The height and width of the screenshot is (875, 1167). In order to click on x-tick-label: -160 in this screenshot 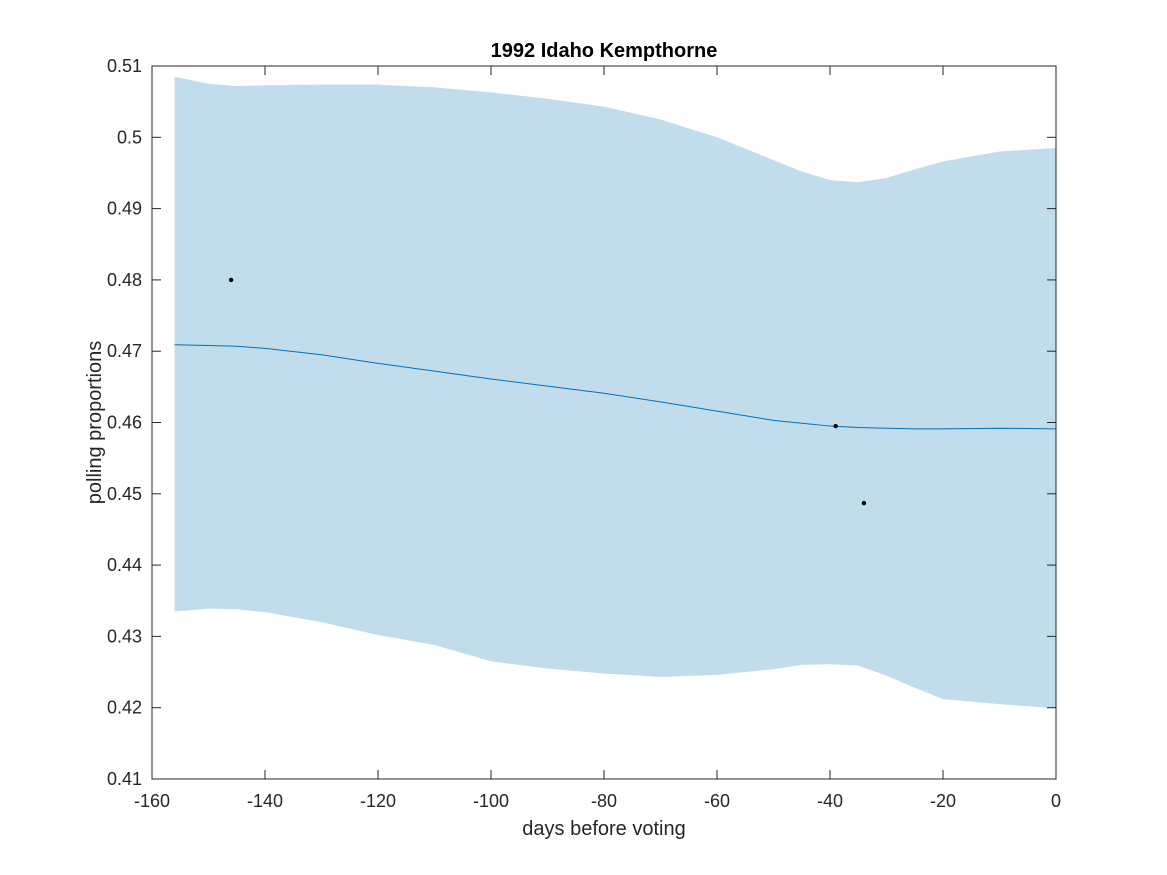, I will do `click(152, 801)`.